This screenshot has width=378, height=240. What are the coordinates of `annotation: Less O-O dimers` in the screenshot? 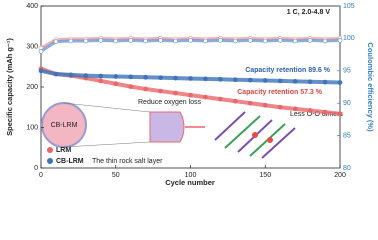 It's located at (316, 114).